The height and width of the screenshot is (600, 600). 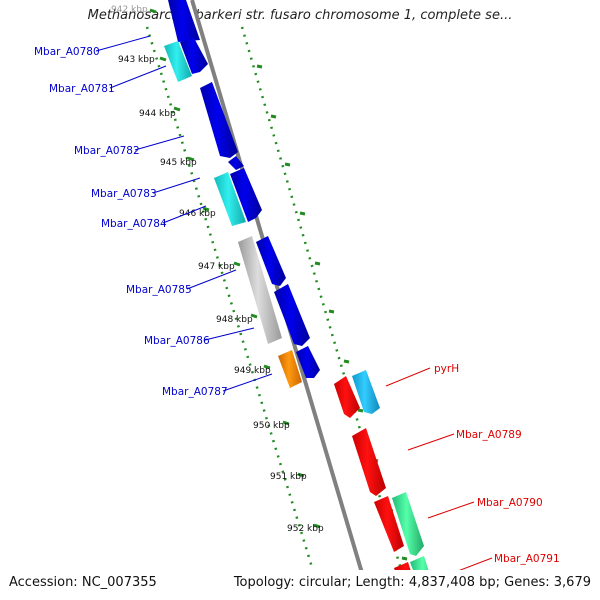 What do you see at coordinates (195, 392) in the screenshot?
I see `gene-label: Mbar_A0787` at bounding box center [195, 392].